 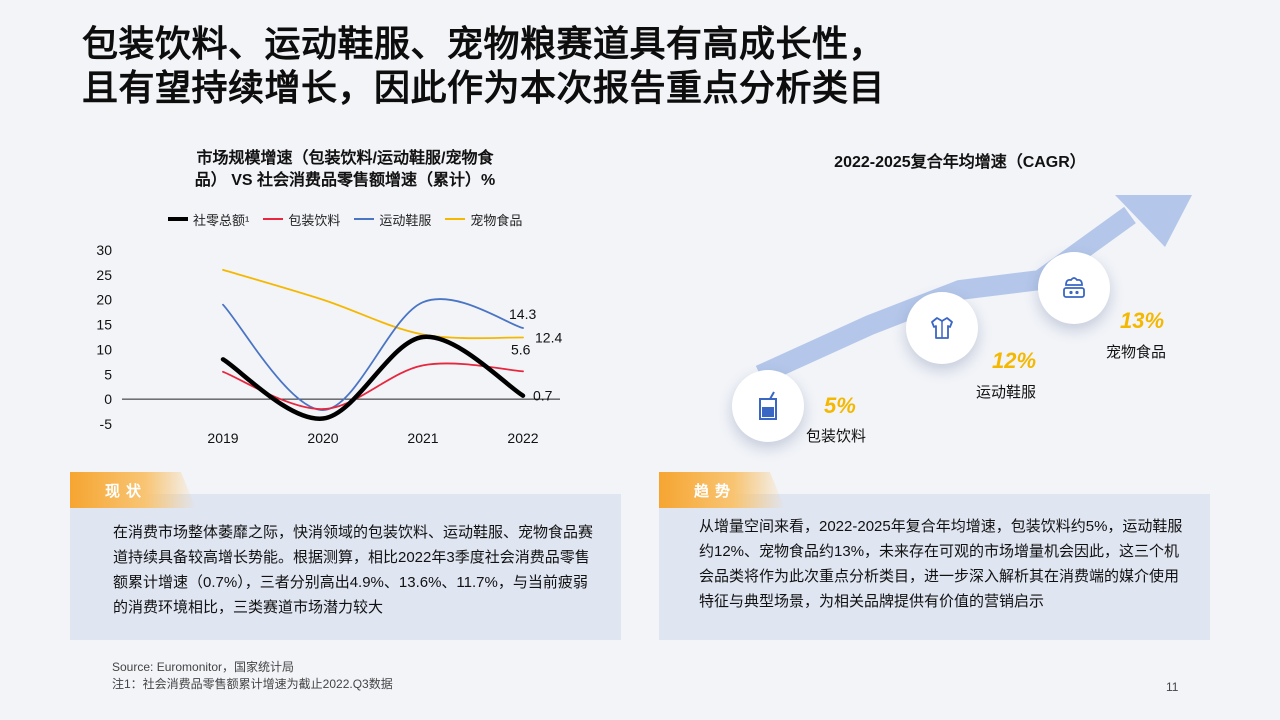 I want to click on data-label: 0.7, so click(x=543, y=396).